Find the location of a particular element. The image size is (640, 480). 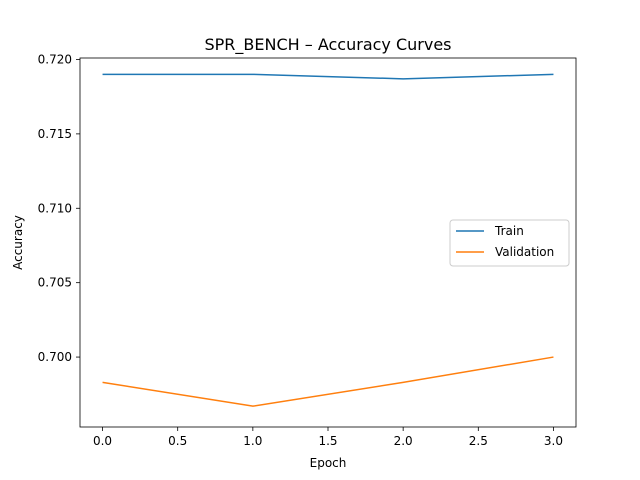

series-line-train is located at coordinates (328, 76).